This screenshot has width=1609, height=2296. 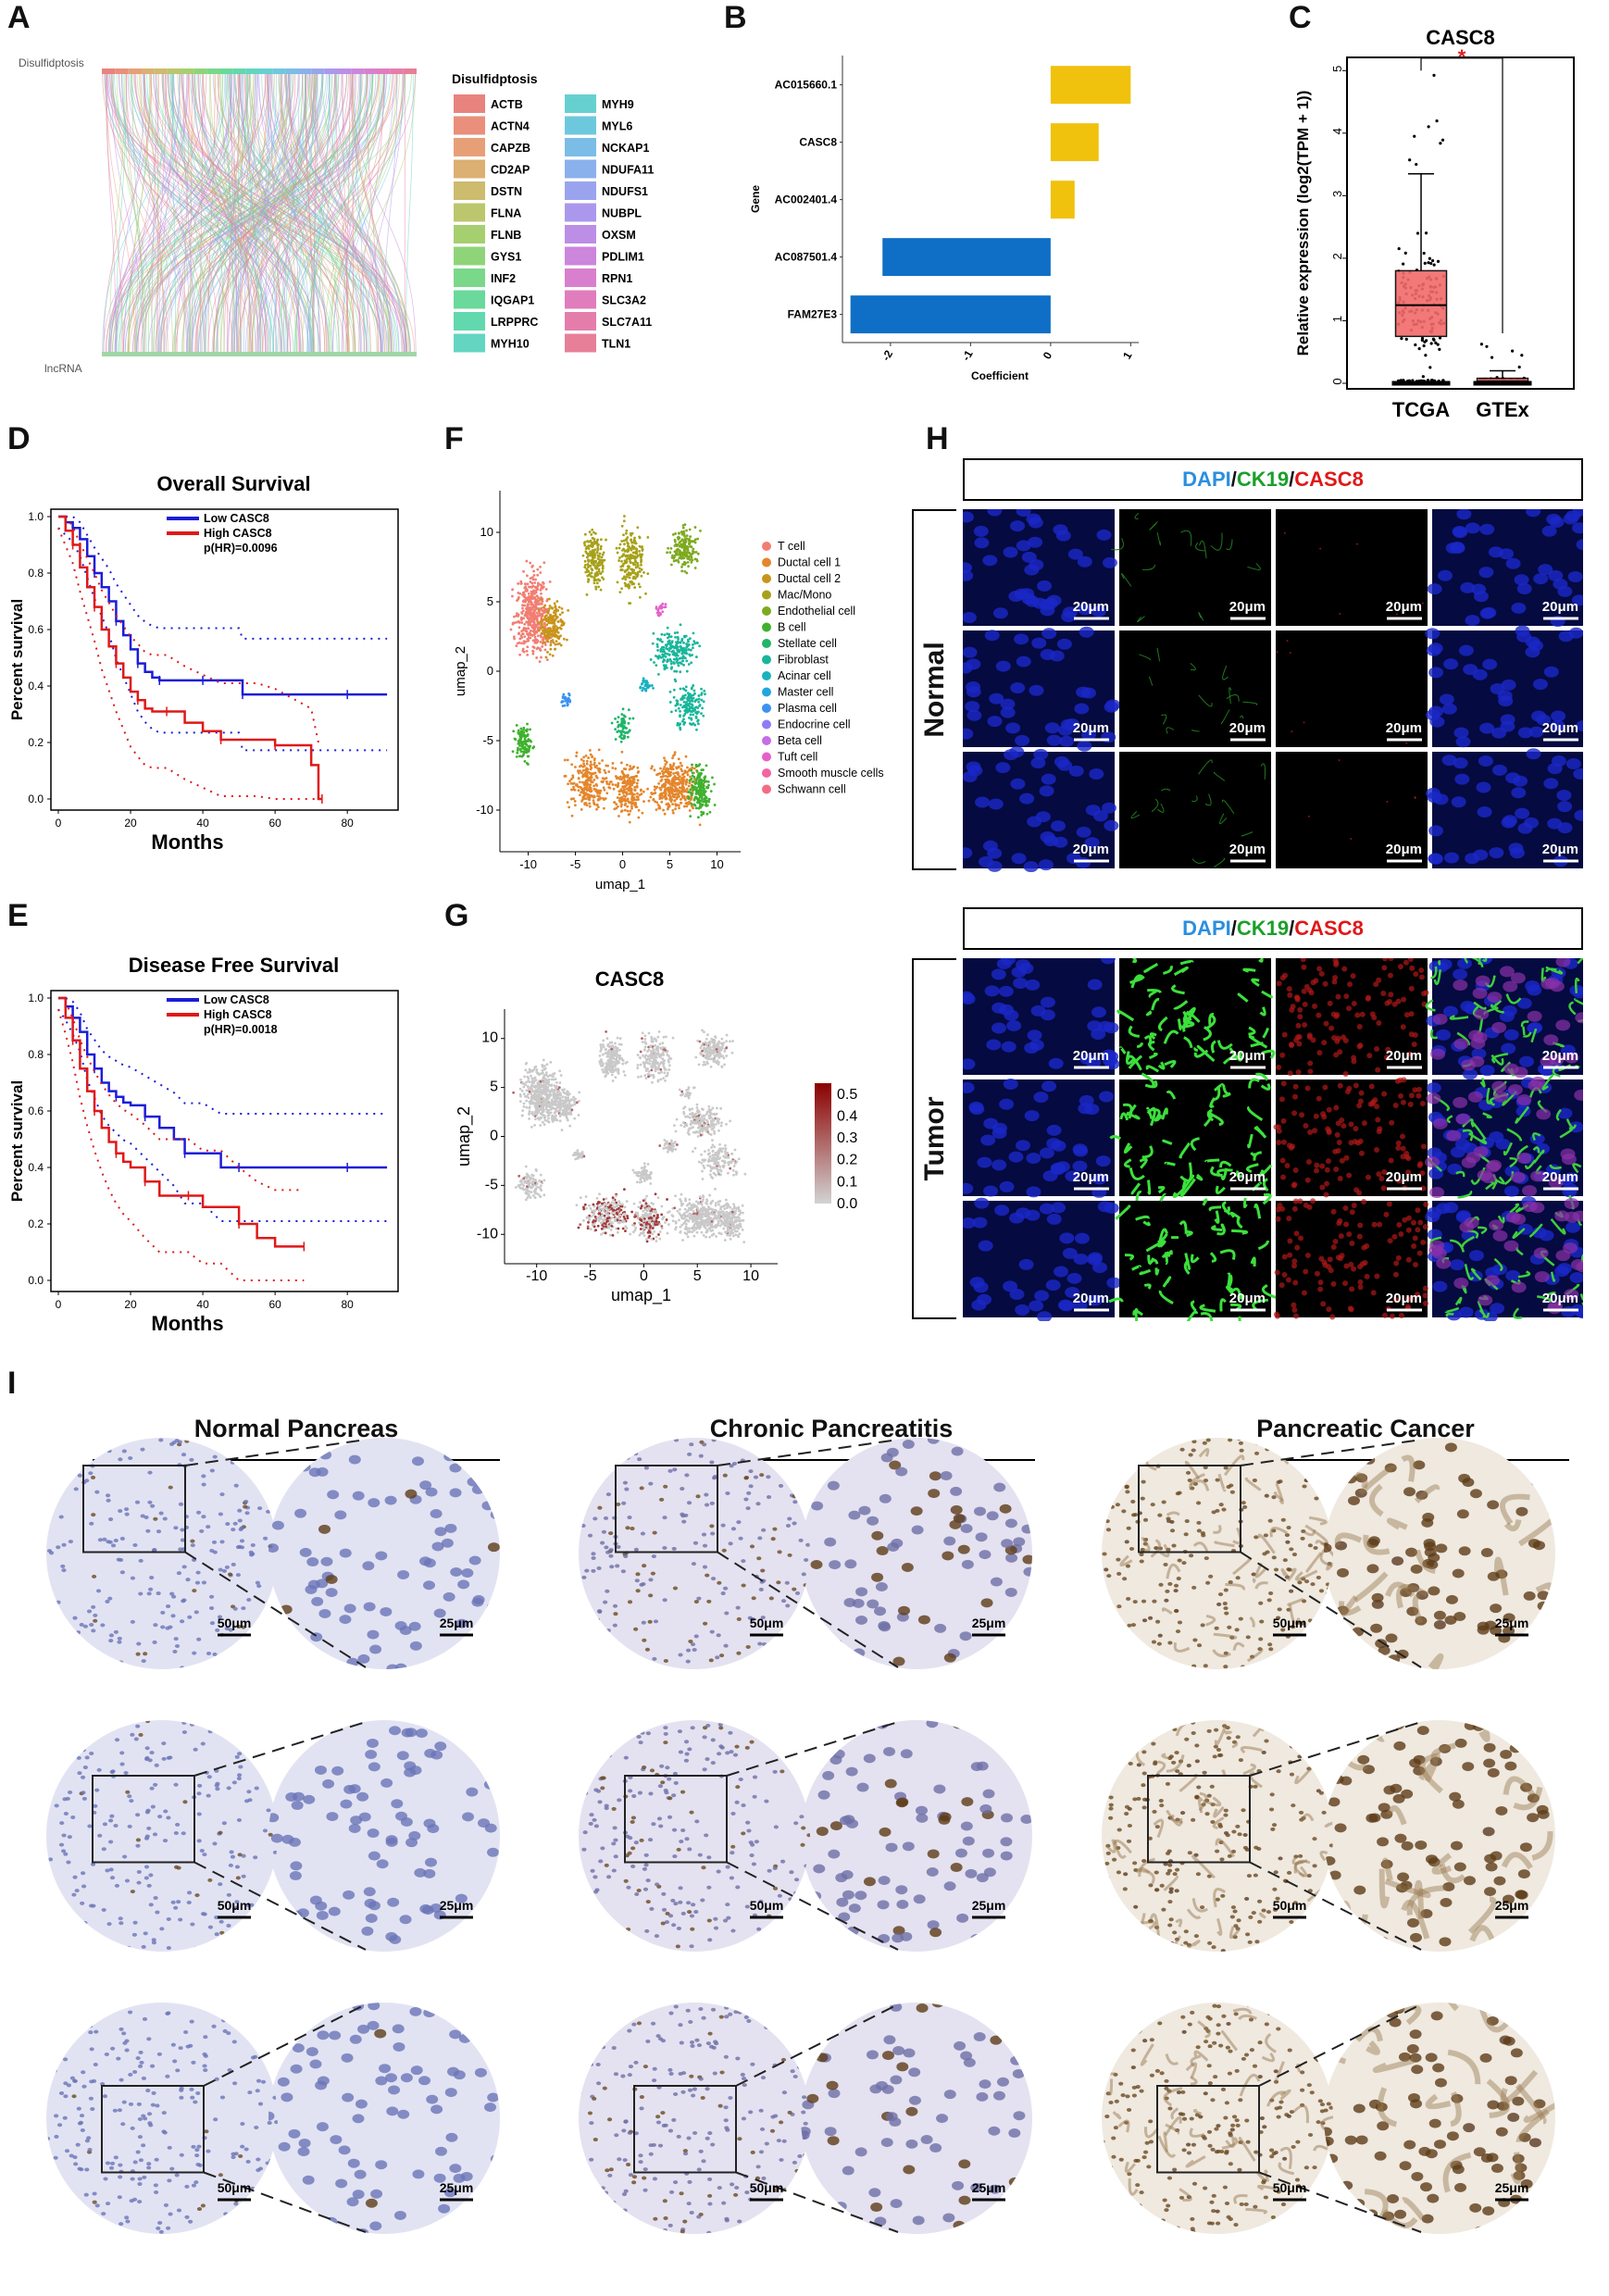 What do you see at coordinates (625, 148) in the screenshot?
I see `legend-label: NCKAP1` at bounding box center [625, 148].